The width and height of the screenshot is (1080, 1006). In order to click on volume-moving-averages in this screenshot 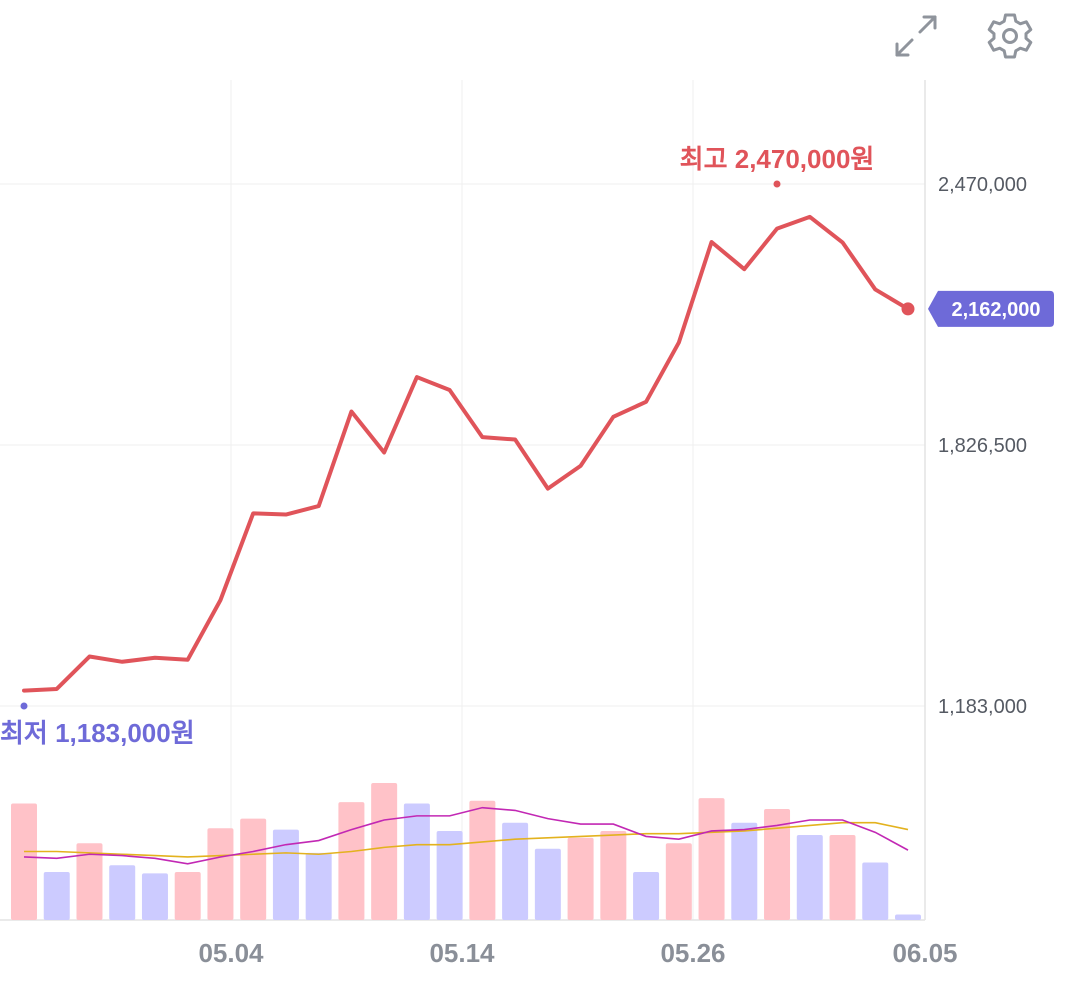, I will do `click(466, 835)`.